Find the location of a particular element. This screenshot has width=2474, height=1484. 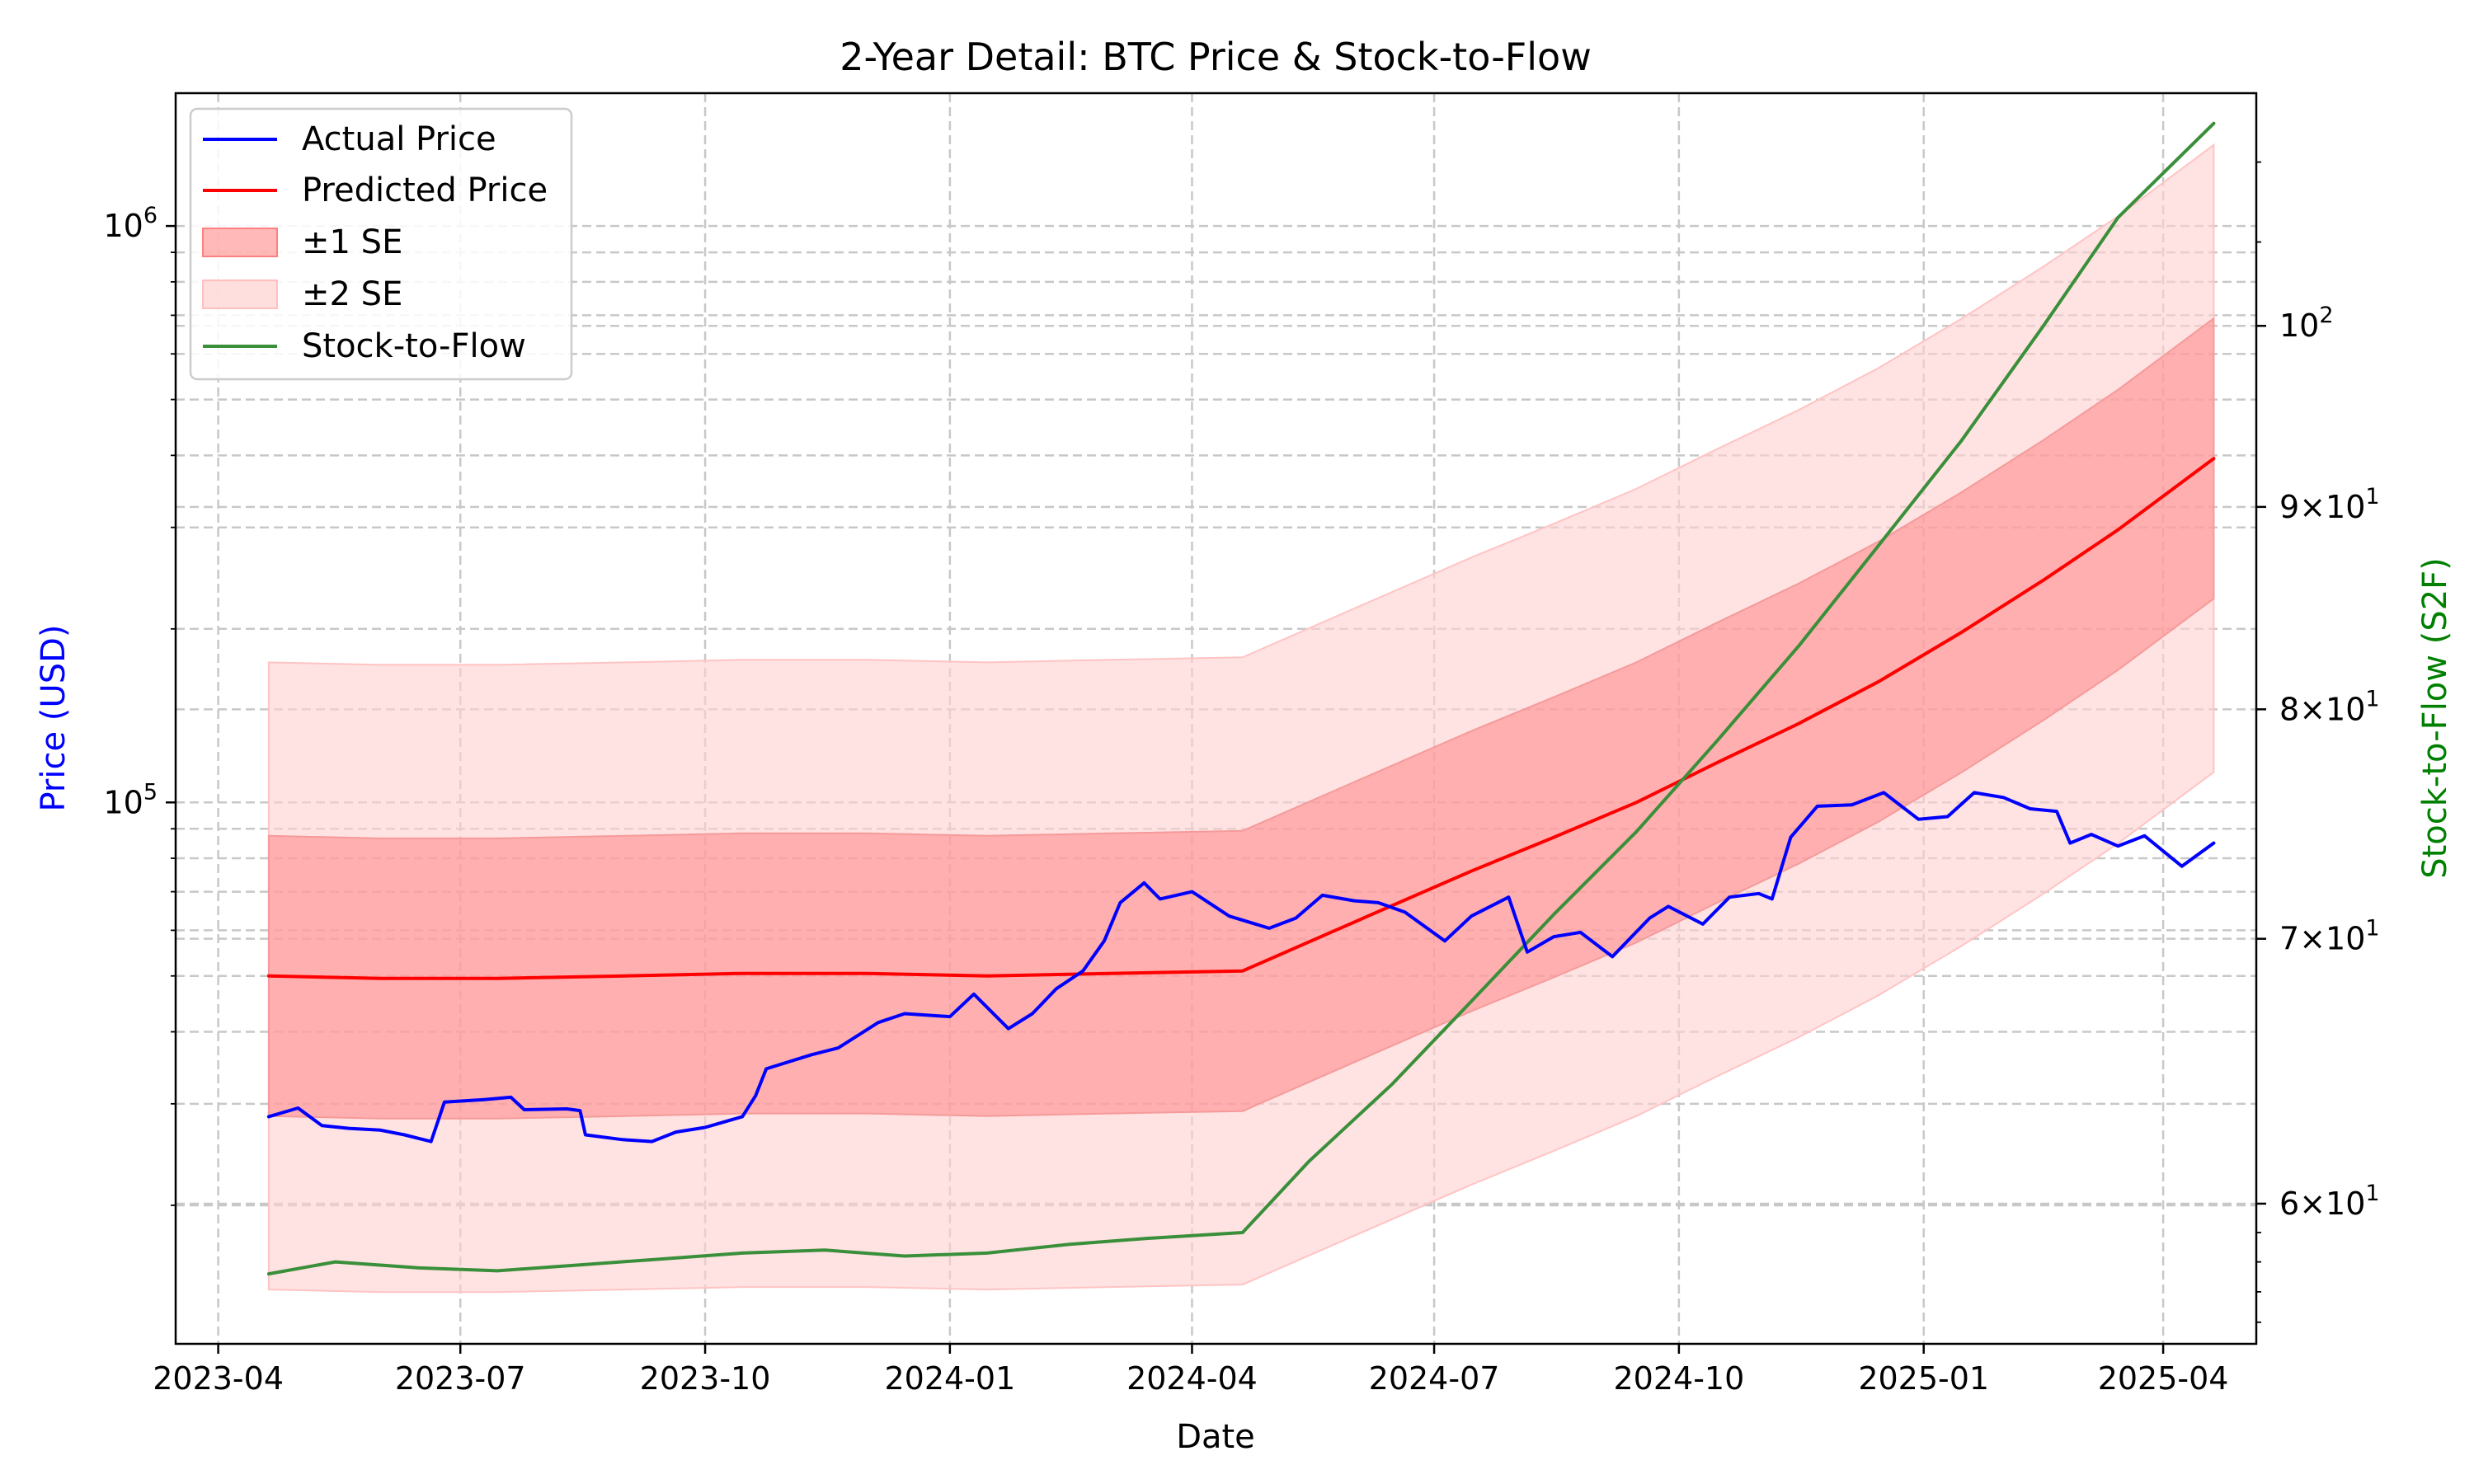

legend-se2-swatch is located at coordinates (240, 294).